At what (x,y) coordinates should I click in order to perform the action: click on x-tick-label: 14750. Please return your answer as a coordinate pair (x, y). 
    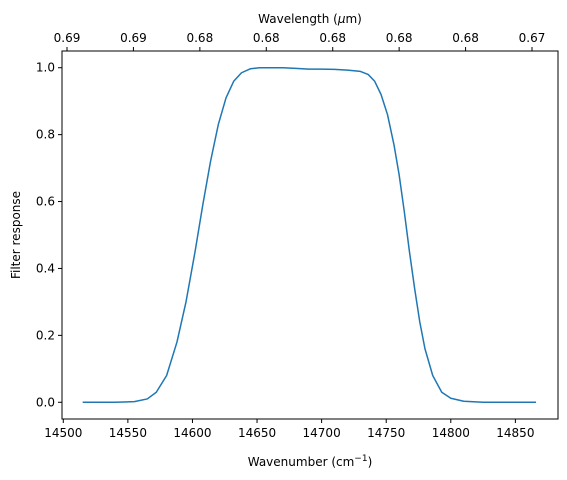
    Looking at the image, I should click on (386, 433).